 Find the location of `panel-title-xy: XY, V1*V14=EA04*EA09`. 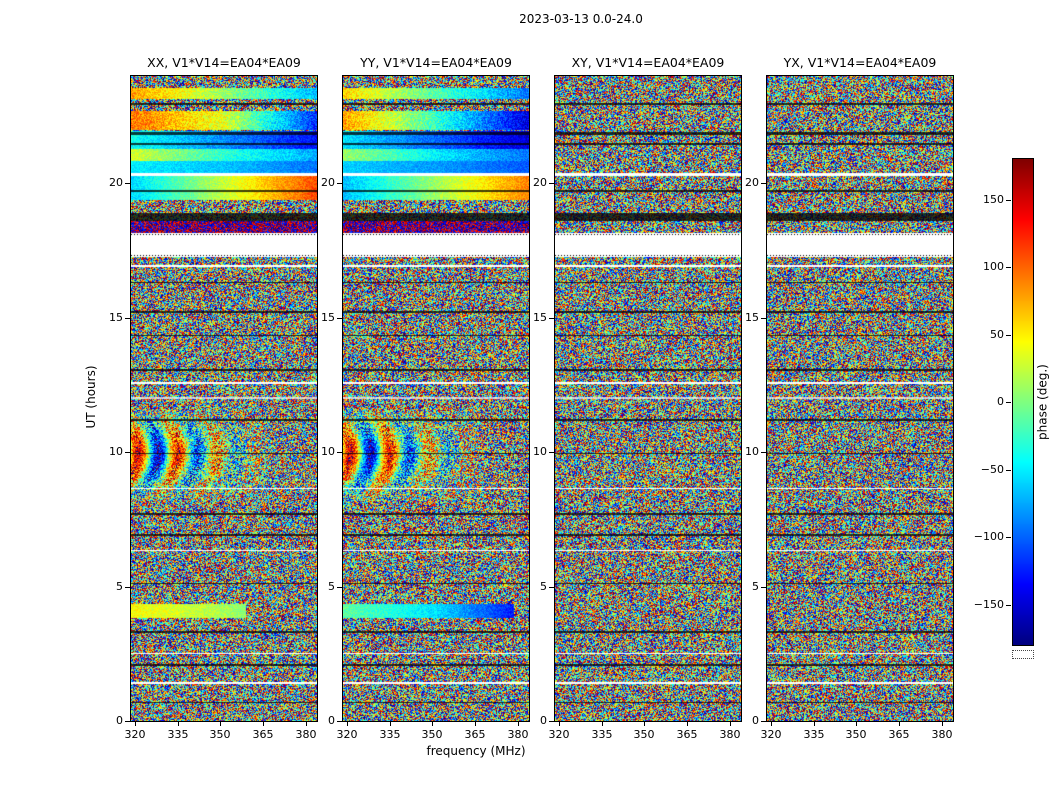

panel-title-xy: XY, V1*V14=EA04*EA09 is located at coordinates (648, 62).